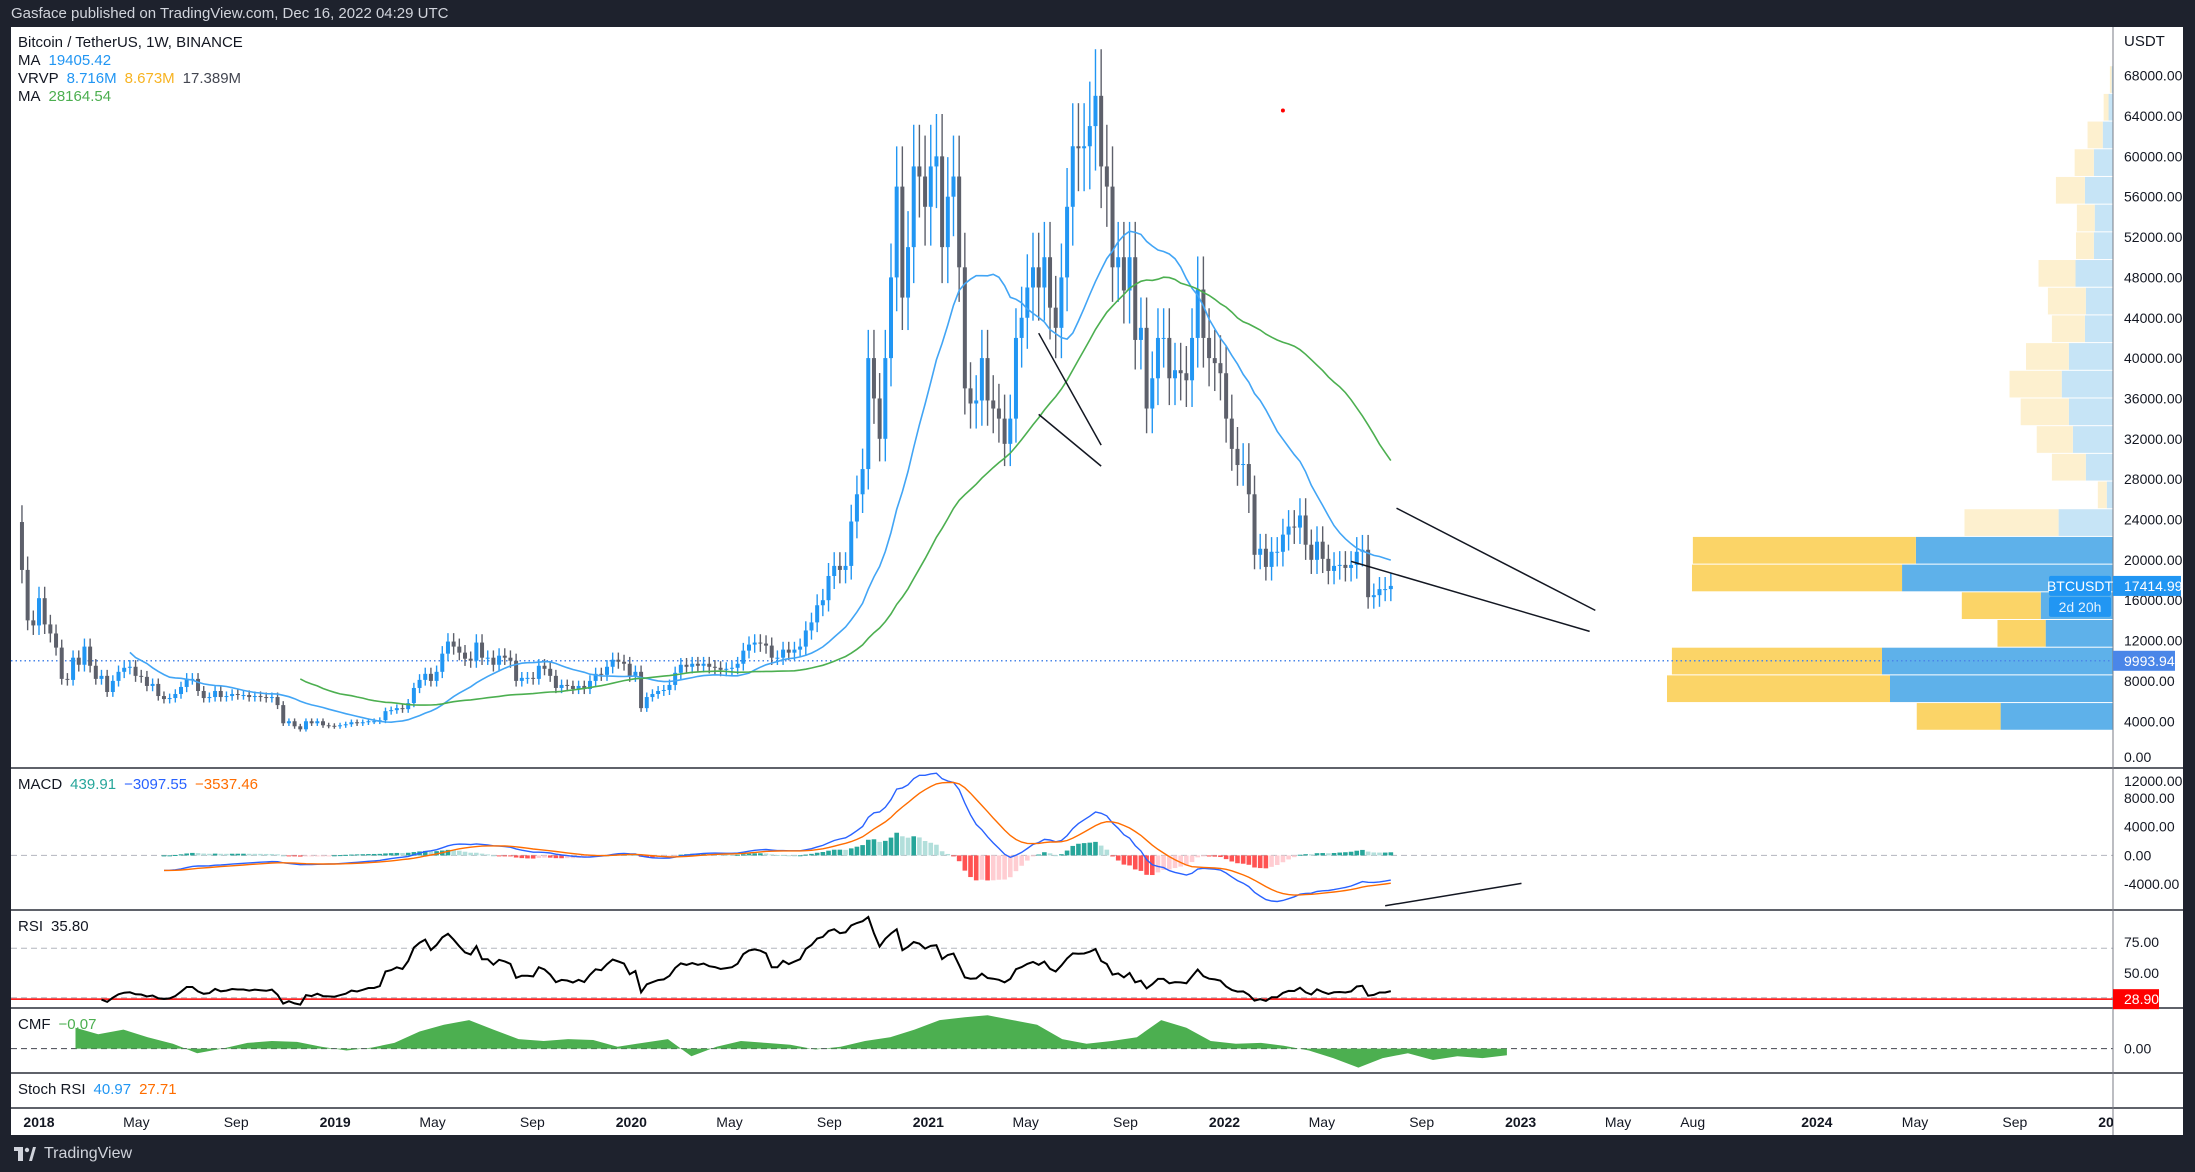  Describe the element at coordinates (34, 1024) in the screenshot. I see `cmf-label: CMF` at that location.